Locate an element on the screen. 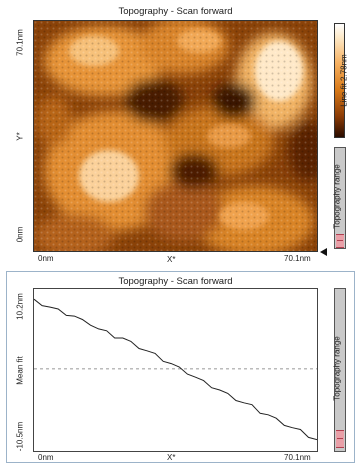  range-label: Topography range is located at coordinates (337, 196).